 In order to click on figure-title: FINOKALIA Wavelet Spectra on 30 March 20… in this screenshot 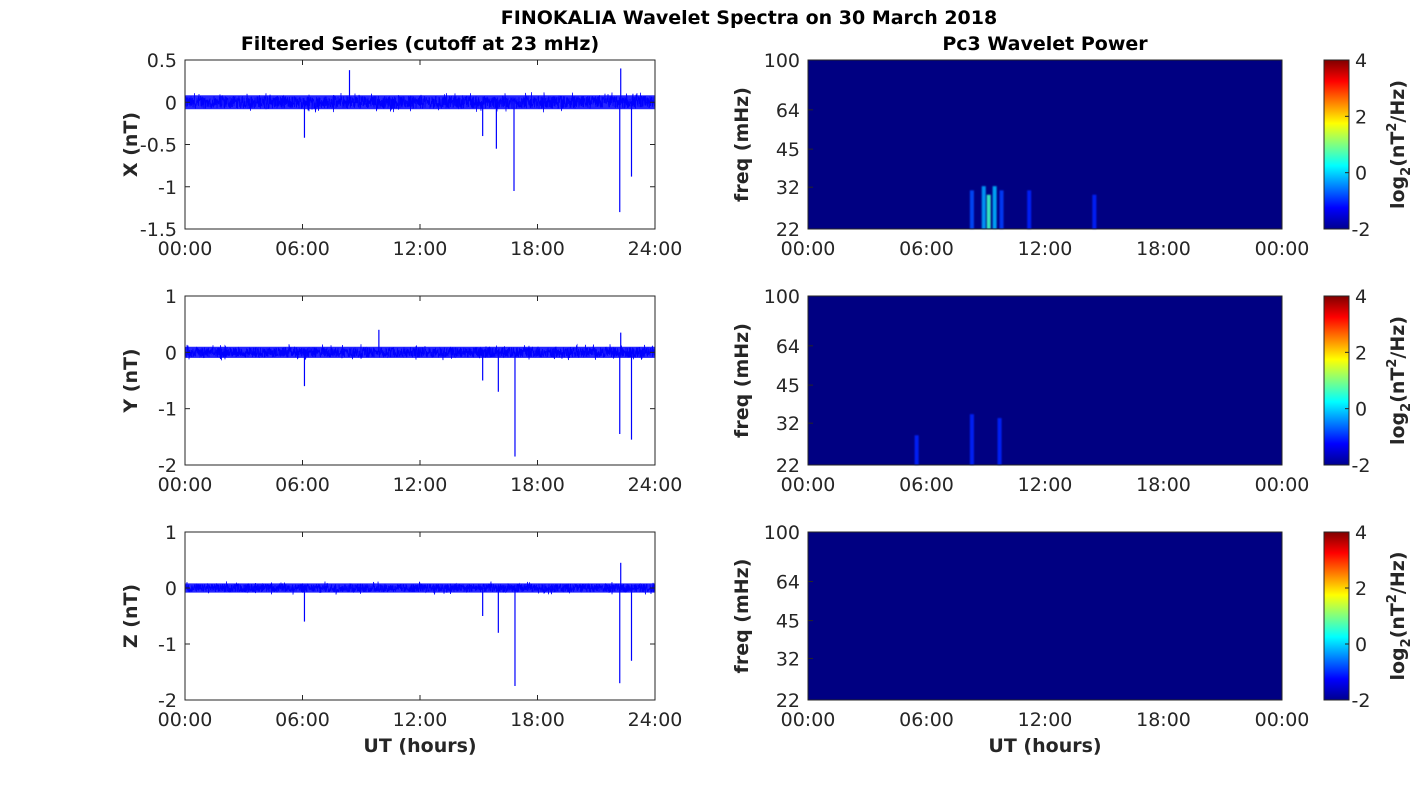, I will do `click(749, 18)`.